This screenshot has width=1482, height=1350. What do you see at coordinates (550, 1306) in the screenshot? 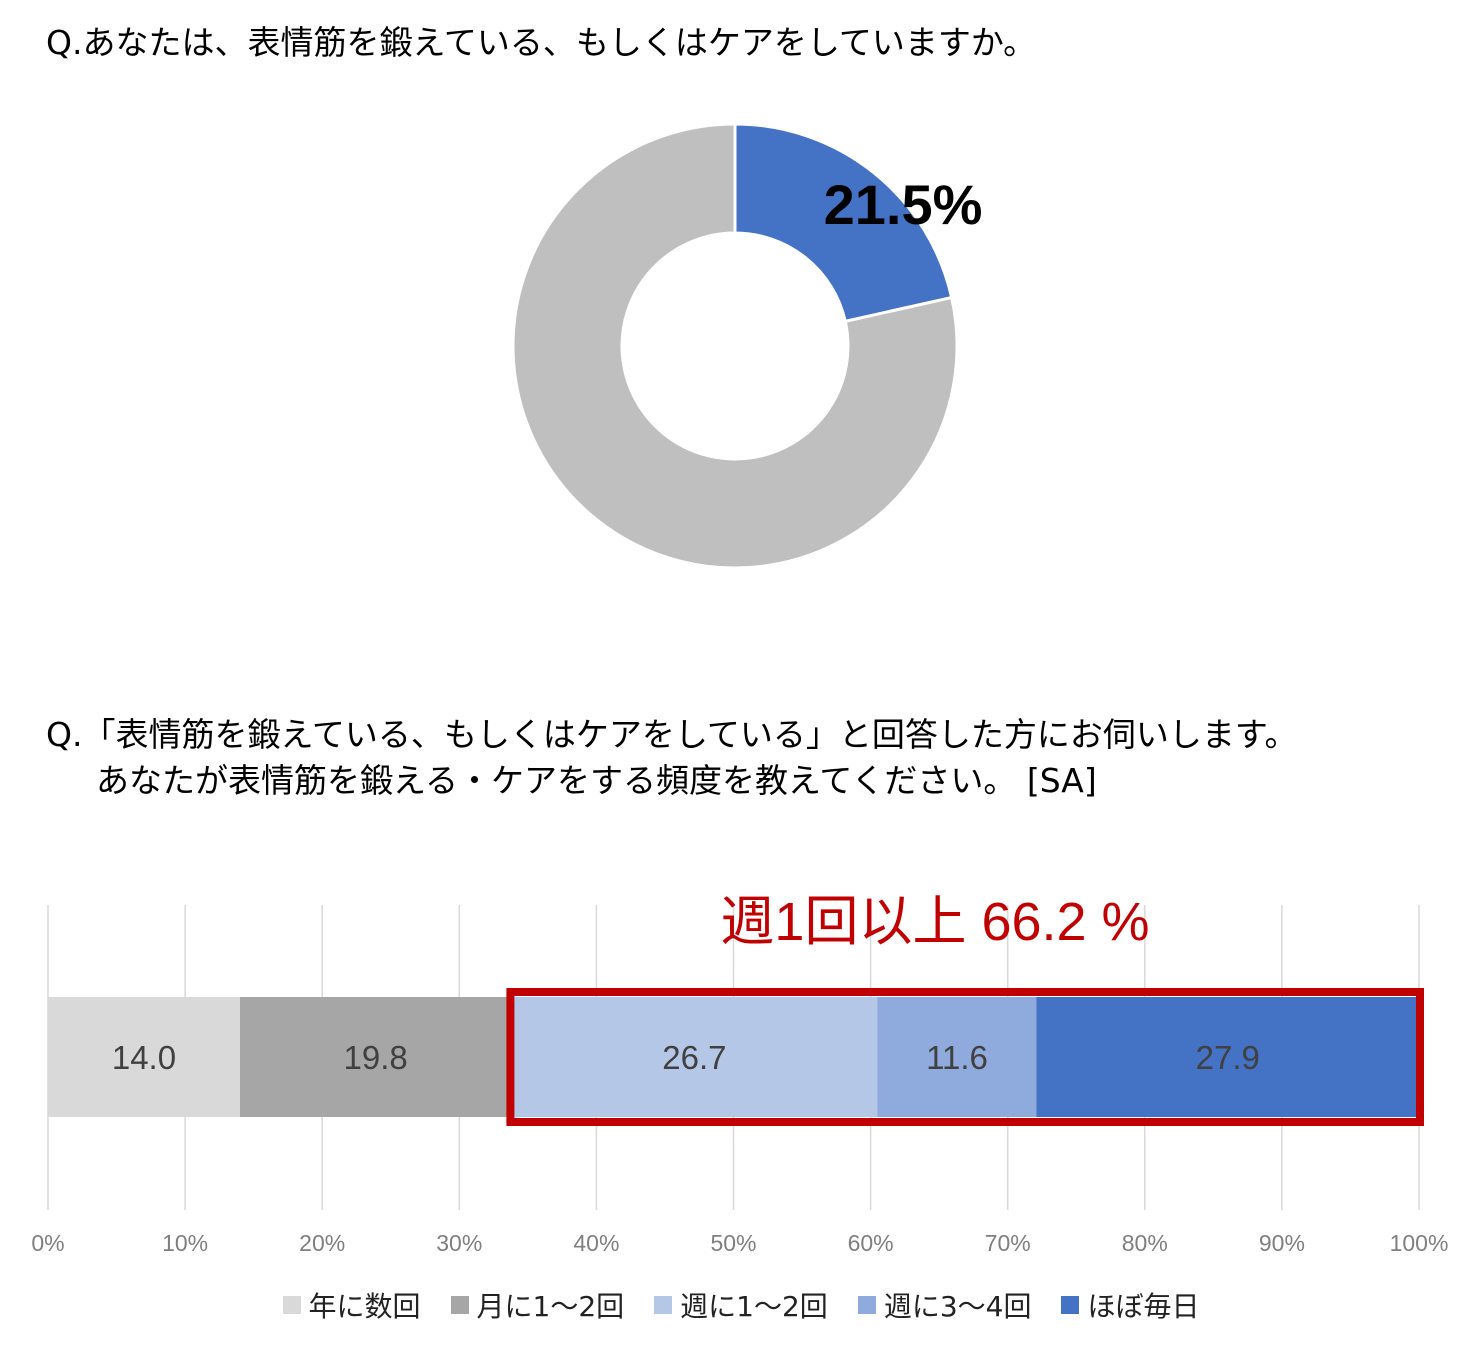
I see `legend-label: 月に1～2回` at bounding box center [550, 1306].